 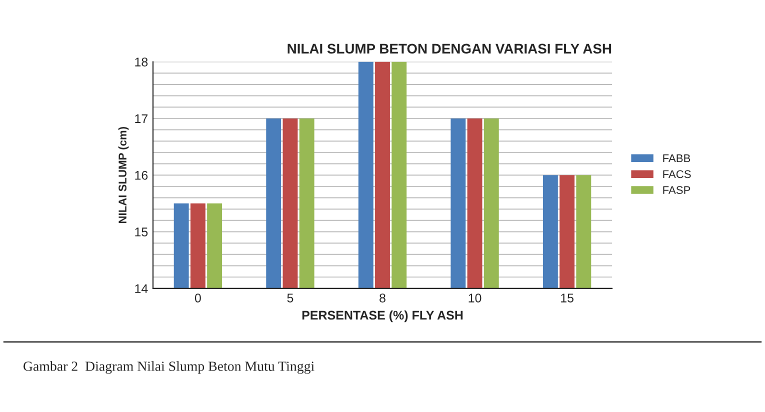 I want to click on legend-label: FASP, so click(x=676, y=190).